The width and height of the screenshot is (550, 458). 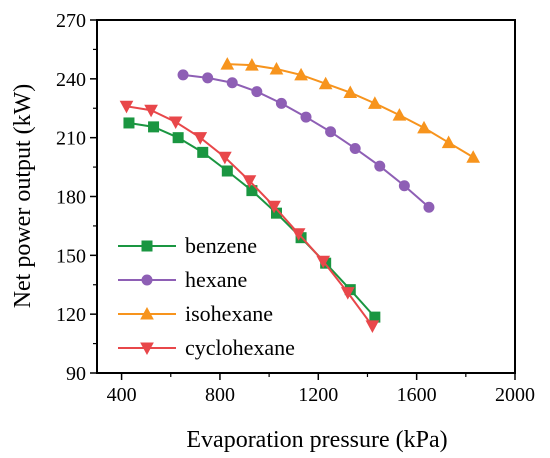 I want to click on legend-label: cyclohexane, so click(x=240, y=347).